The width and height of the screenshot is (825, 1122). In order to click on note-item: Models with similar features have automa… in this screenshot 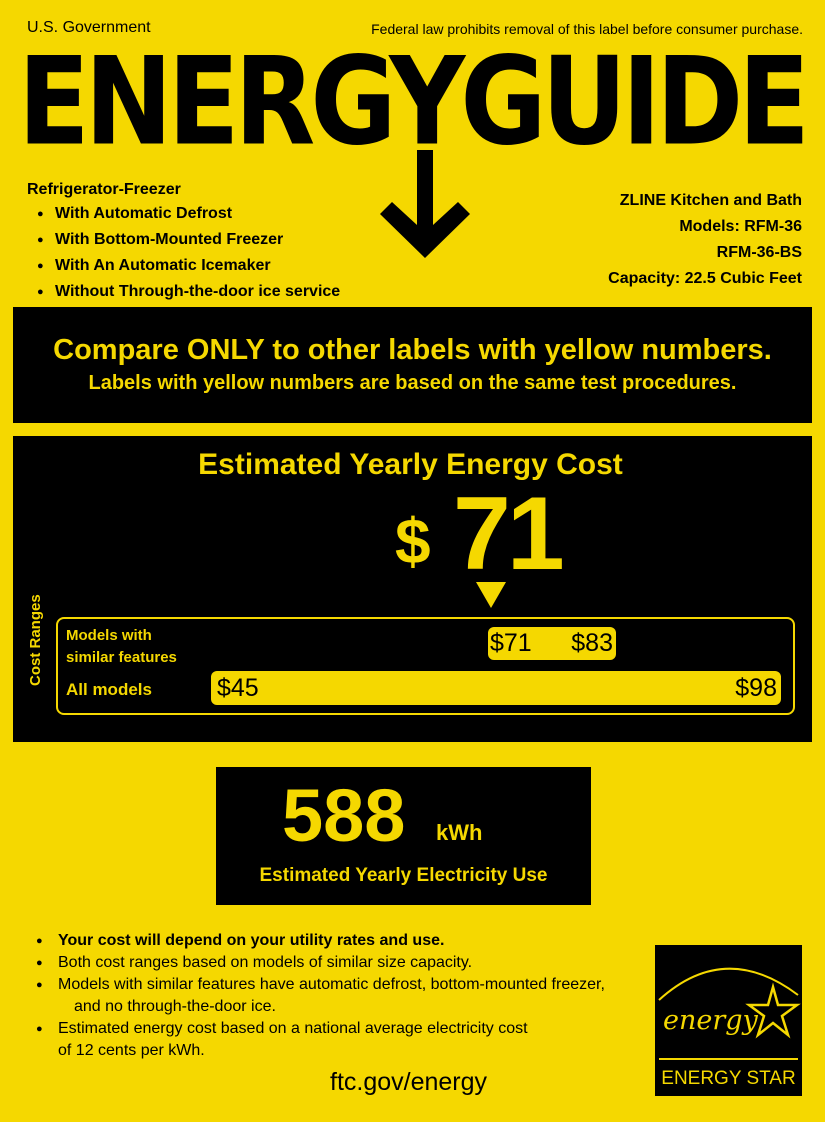, I will do `click(317, 985)`.